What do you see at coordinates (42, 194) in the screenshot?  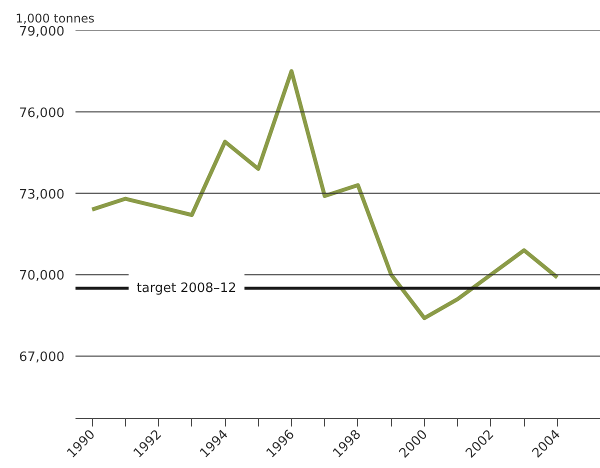 I see `y-tick-label: 73,000` at bounding box center [42, 194].